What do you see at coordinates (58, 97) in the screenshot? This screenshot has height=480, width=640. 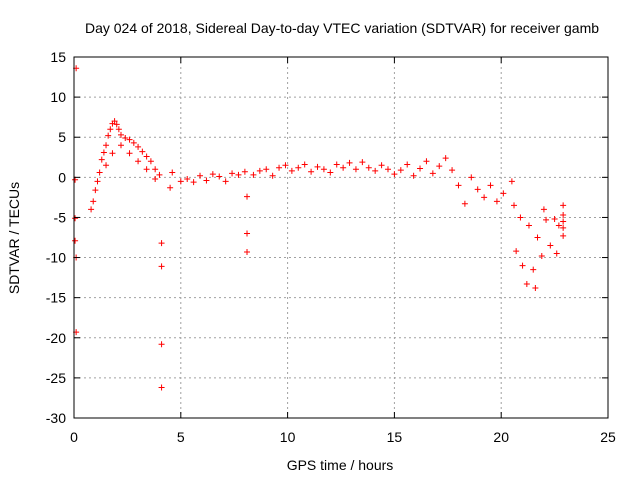 I see `y-tick-label: 10` at bounding box center [58, 97].